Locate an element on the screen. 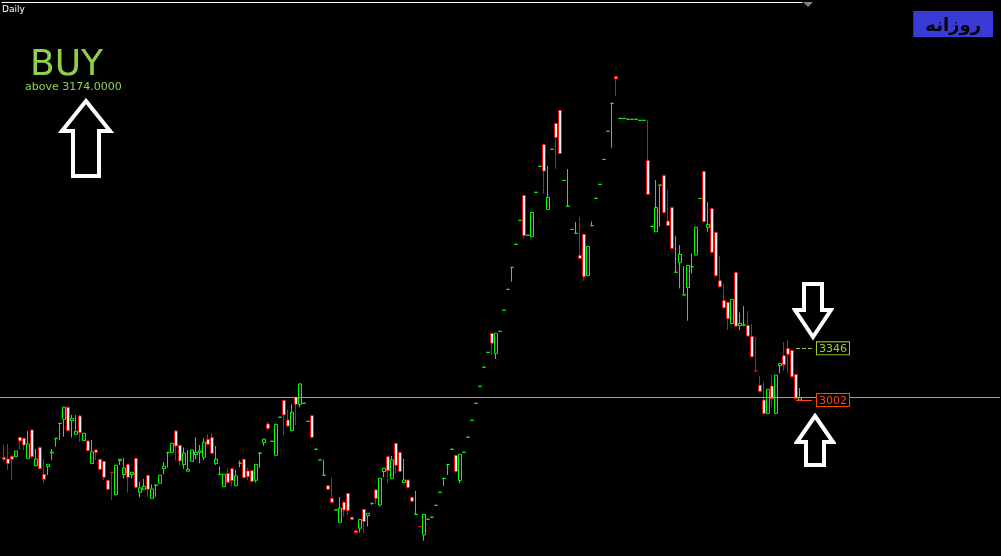  text: روزانه is located at coordinates (953, 24).